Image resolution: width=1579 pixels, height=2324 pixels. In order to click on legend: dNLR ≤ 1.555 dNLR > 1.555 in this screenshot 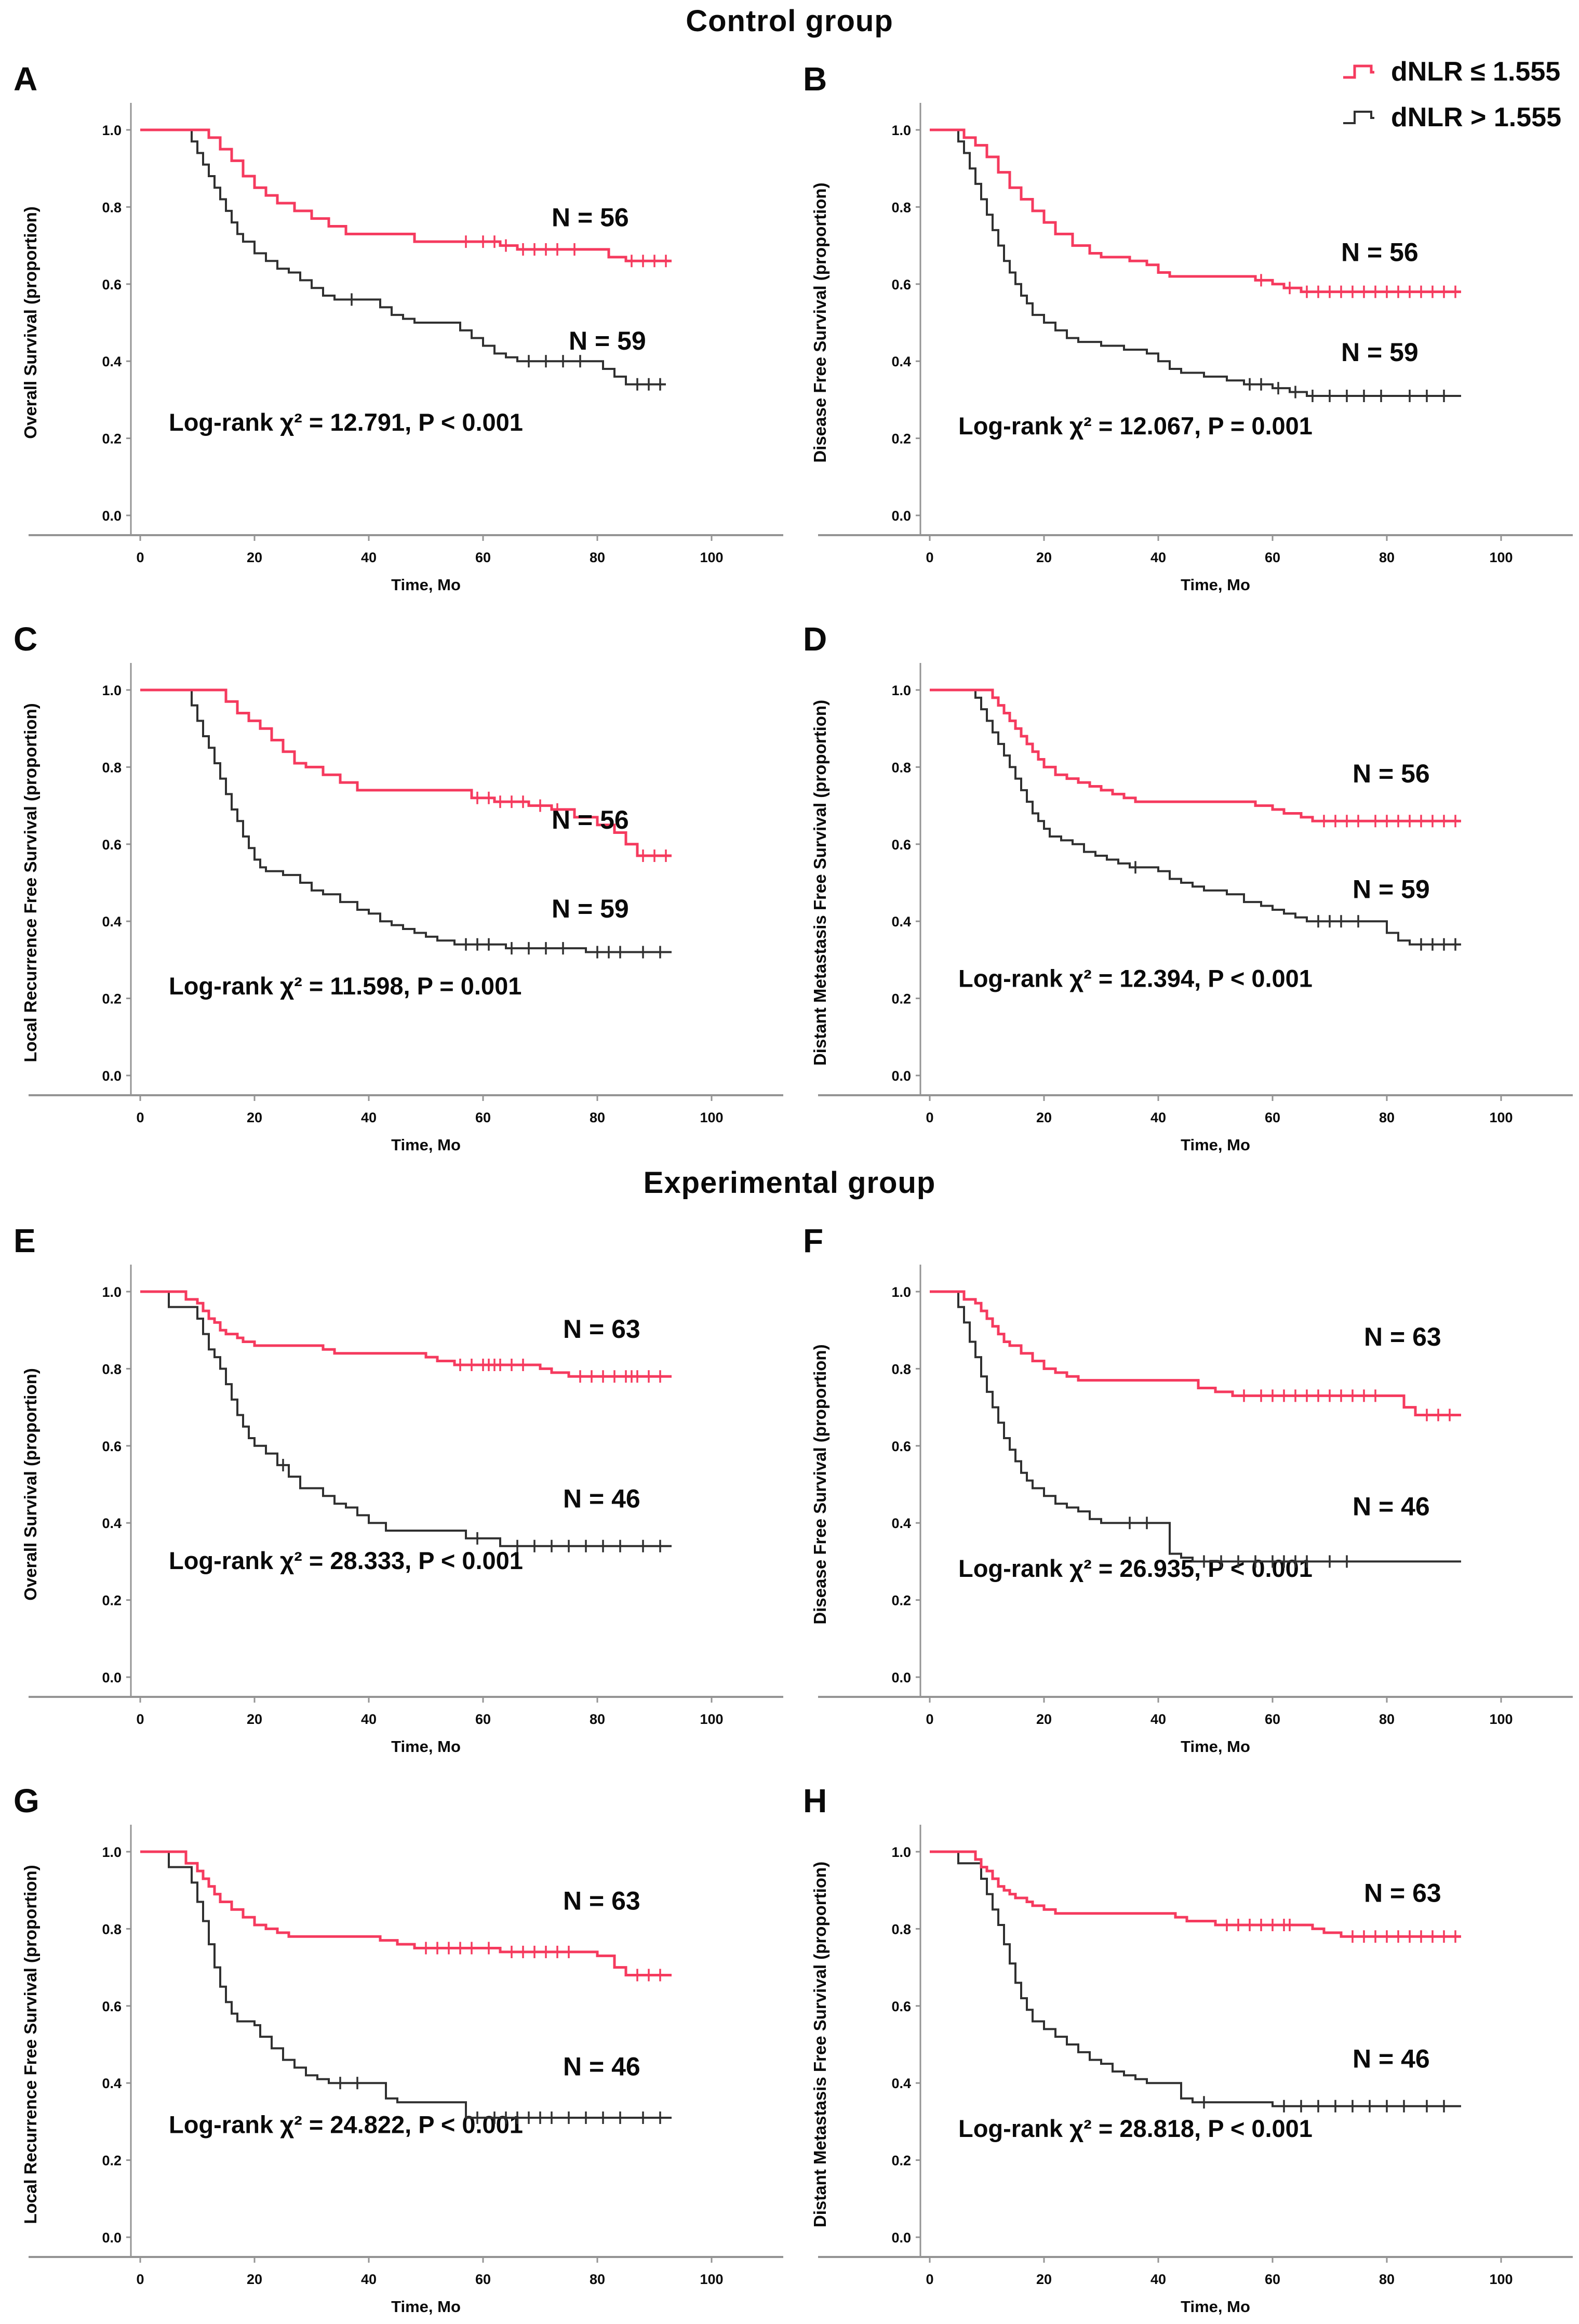, I will do `click(1451, 94)`.